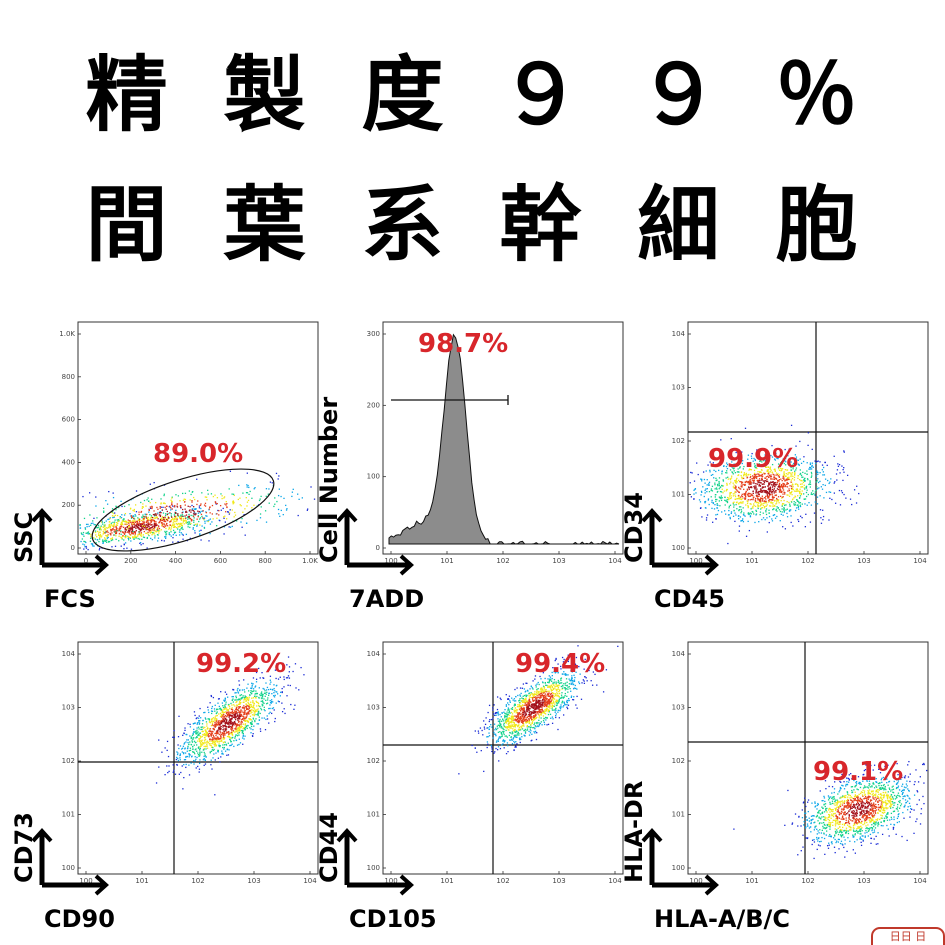  I want to click on title-char: ％, so click(817, 95).